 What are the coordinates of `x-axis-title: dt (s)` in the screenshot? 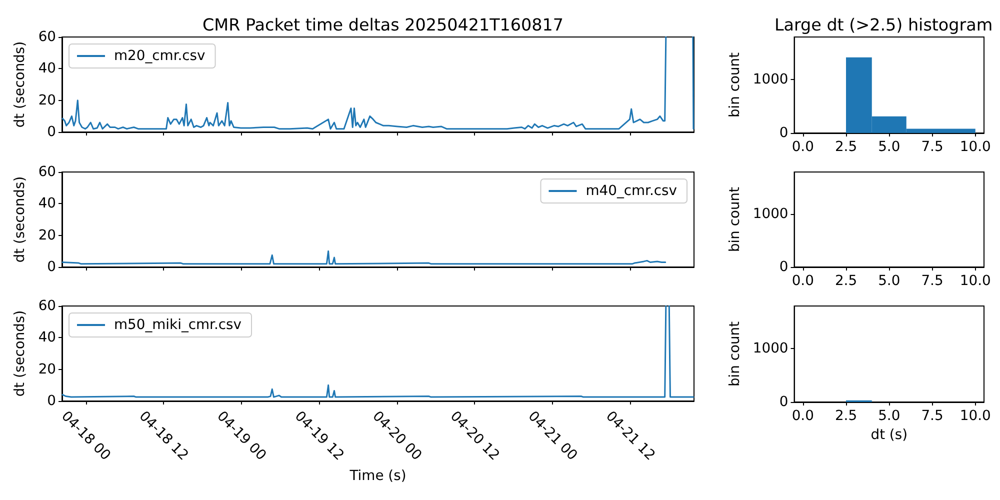 It's located at (889, 435).